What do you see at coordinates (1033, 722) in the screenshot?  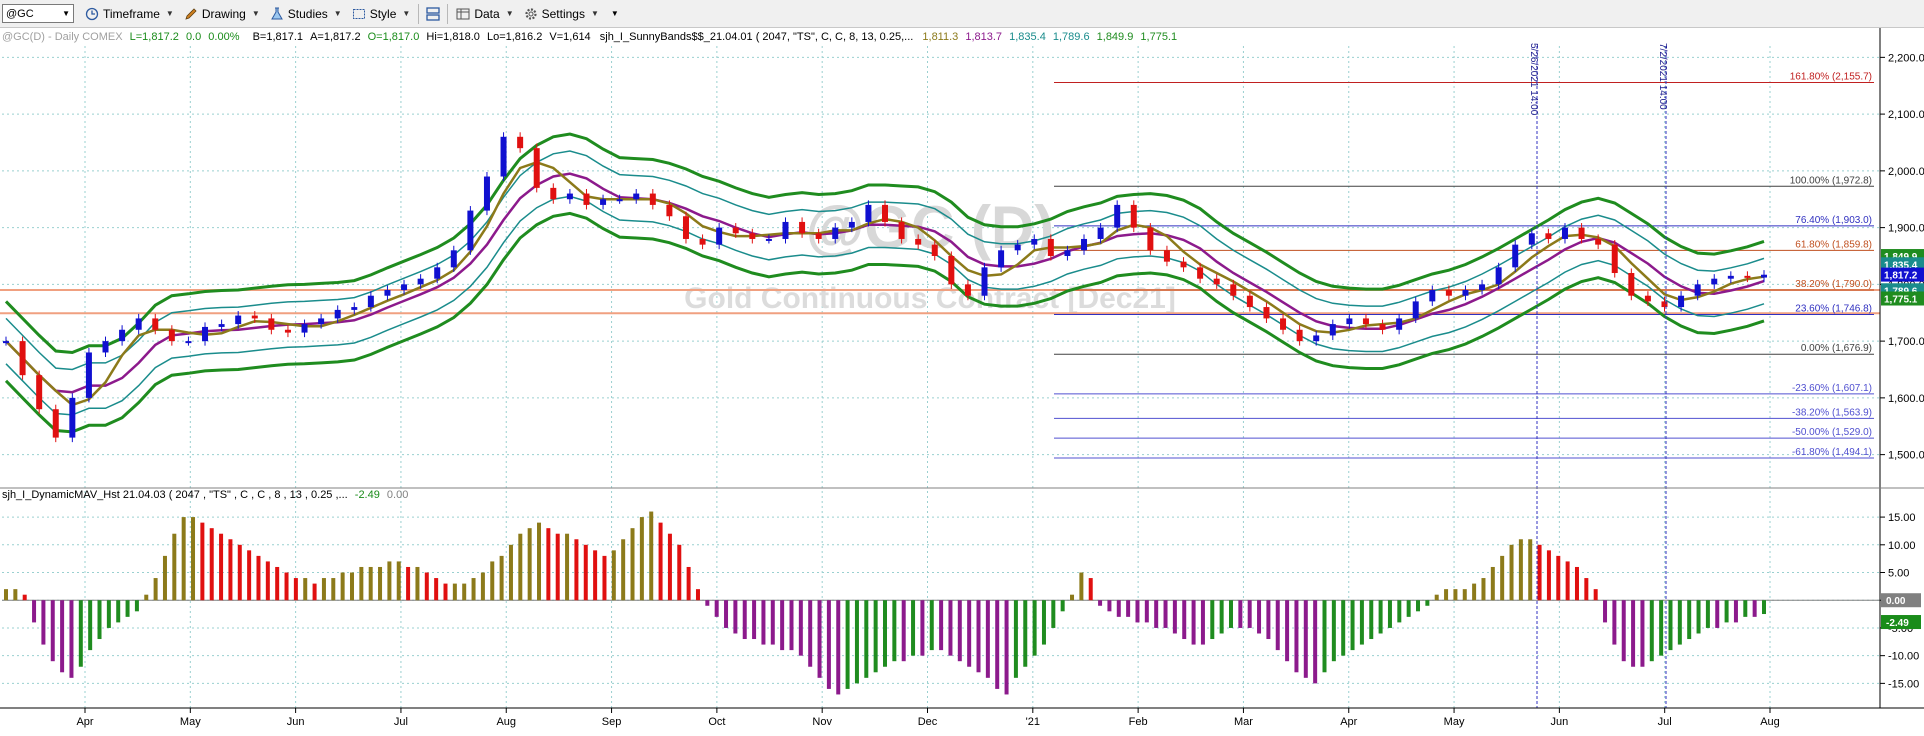 I see `time-tick-label: '21` at bounding box center [1033, 722].